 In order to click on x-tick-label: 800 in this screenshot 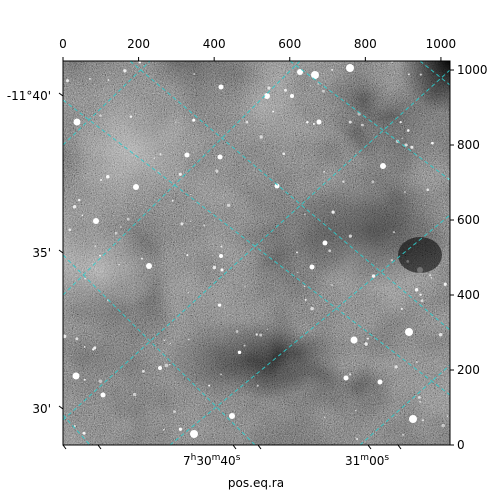, I will do `click(365, 44)`.